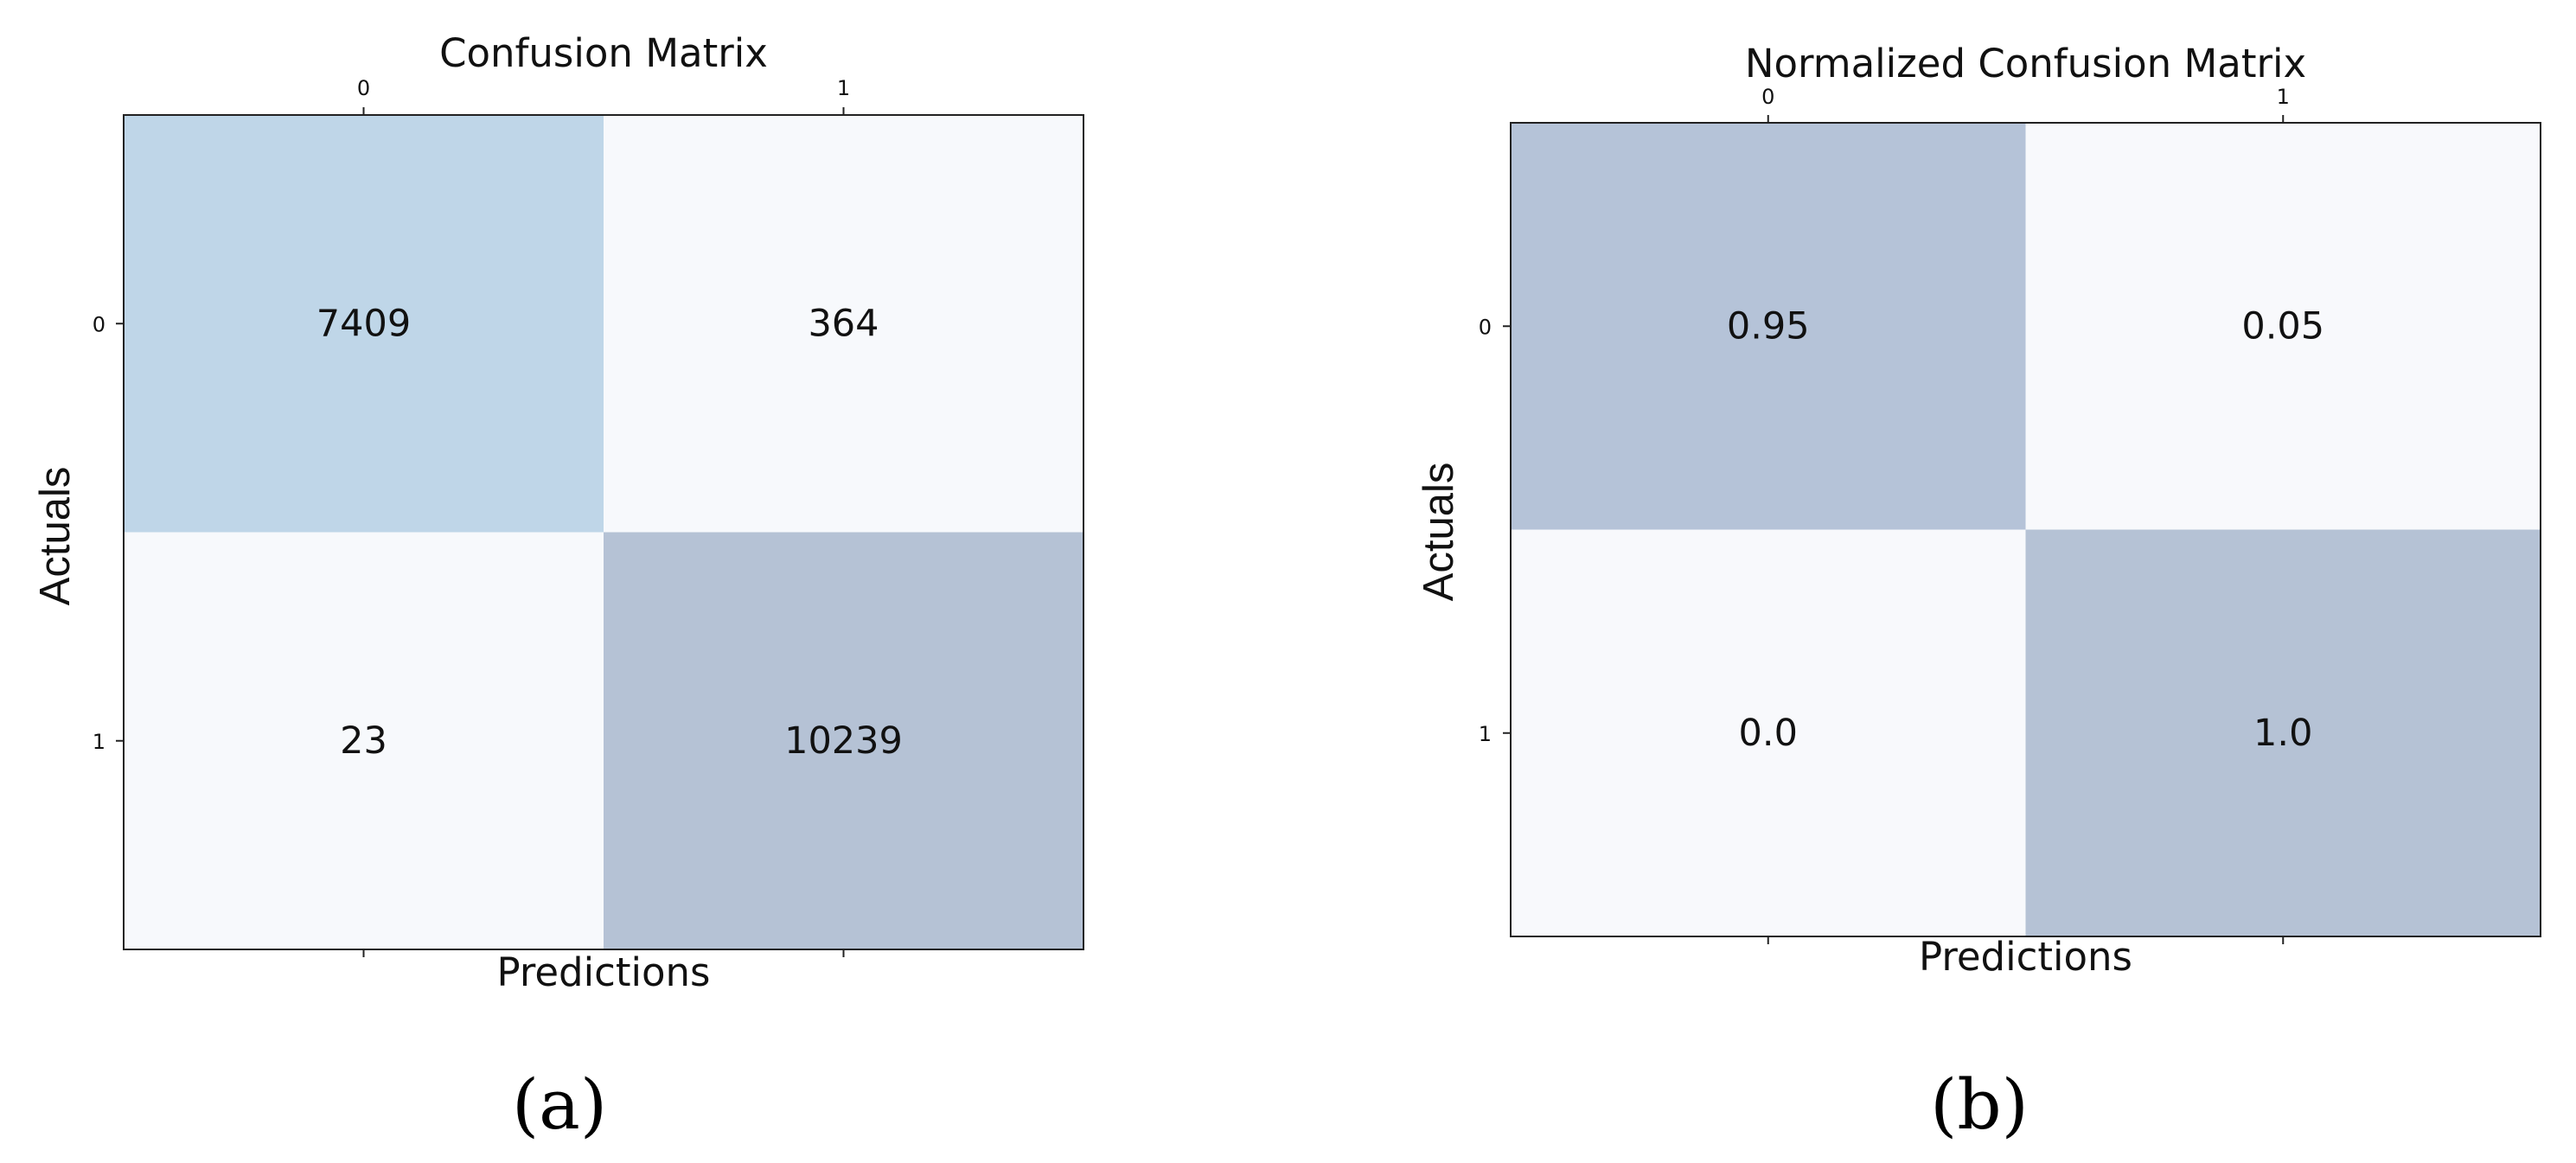  Describe the element at coordinates (55, 536) in the screenshot. I see `y-axis-label-a: Actuals` at that location.